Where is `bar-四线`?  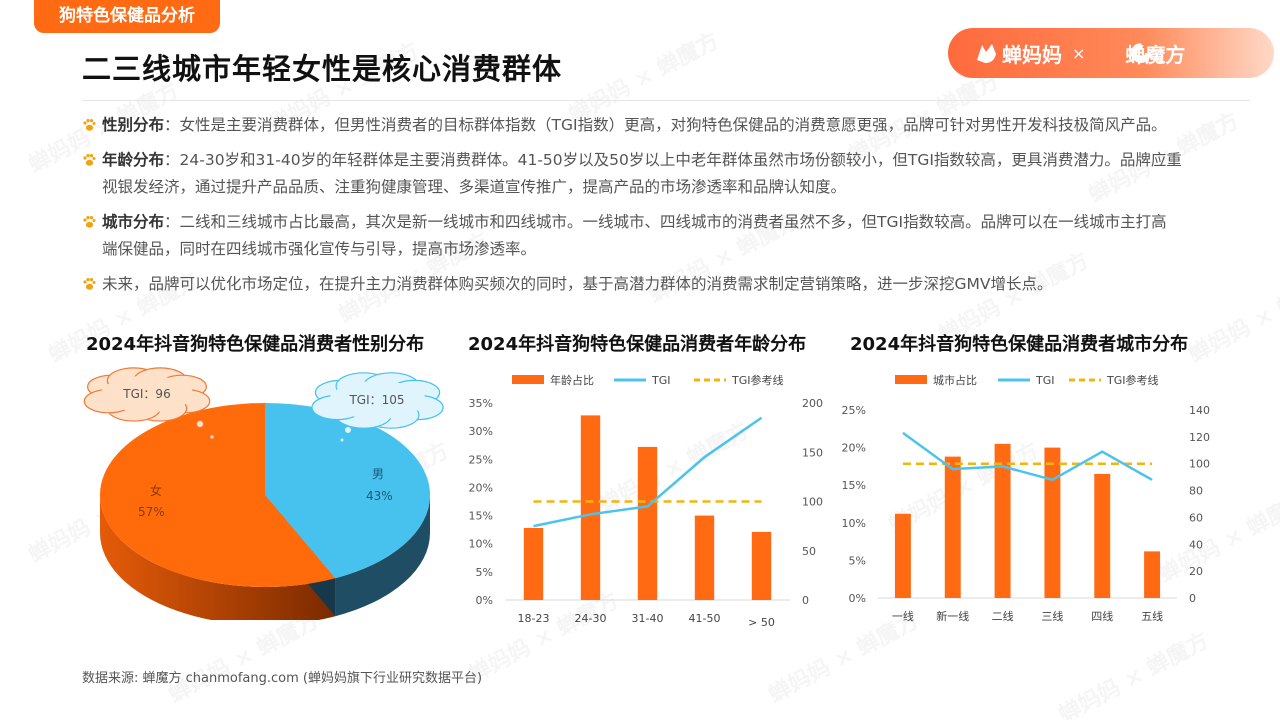
bar-四线 is located at coordinates (1102, 535).